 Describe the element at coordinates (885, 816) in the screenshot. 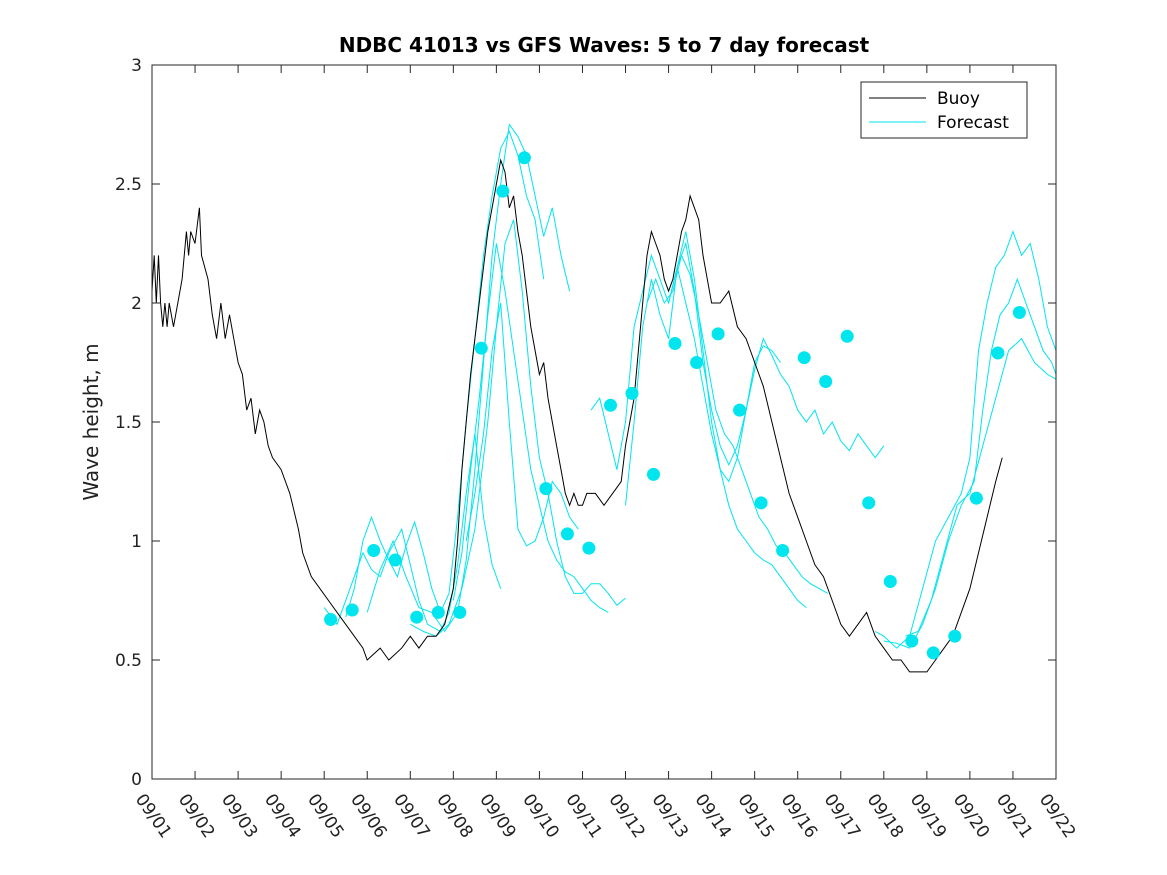

I see `x-tick-label: 09/18` at that location.